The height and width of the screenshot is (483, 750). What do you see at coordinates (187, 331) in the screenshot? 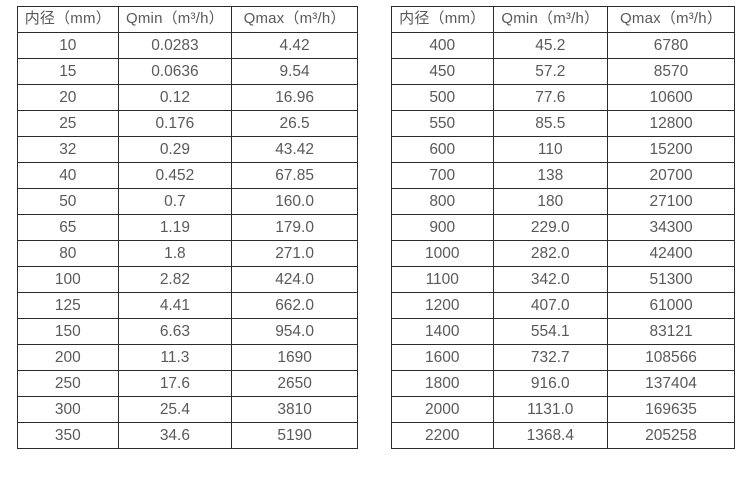
I see `table-row: 150 6.63 954.0` at bounding box center [187, 331].